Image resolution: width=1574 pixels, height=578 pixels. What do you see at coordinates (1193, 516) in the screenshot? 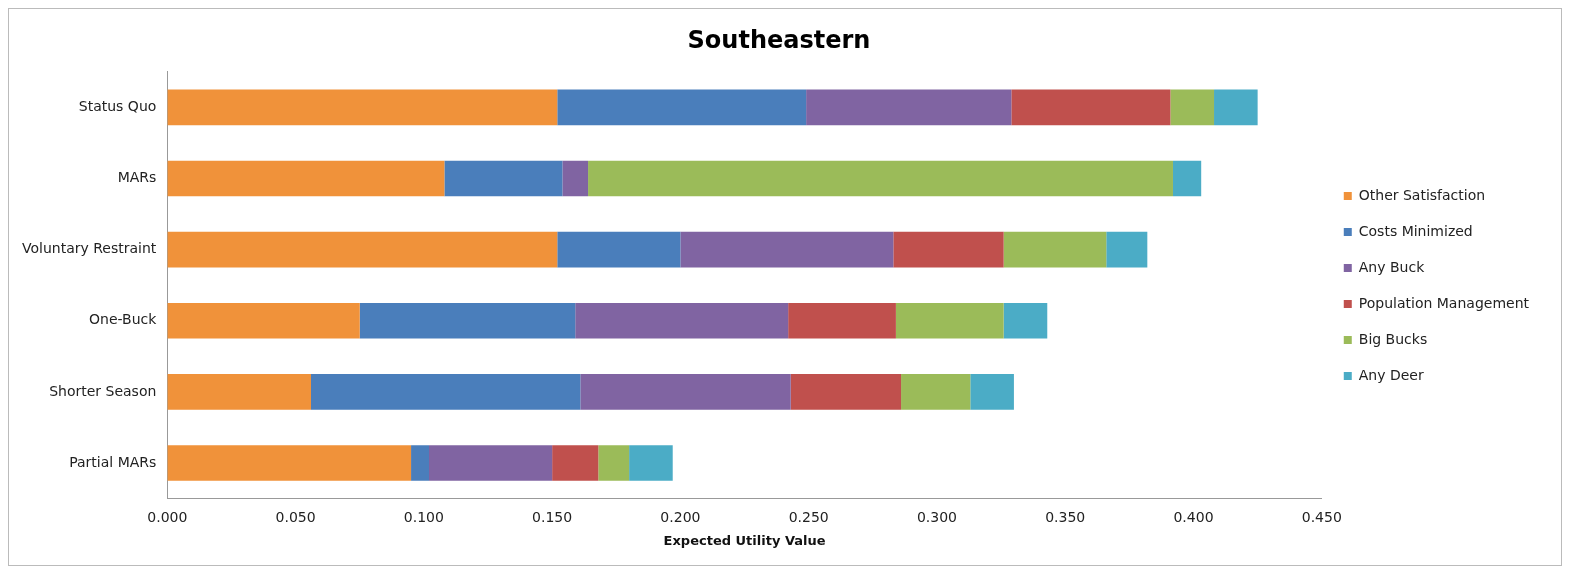
I see `x-tick-label: 0.400` at bounding box center [1193, 516].